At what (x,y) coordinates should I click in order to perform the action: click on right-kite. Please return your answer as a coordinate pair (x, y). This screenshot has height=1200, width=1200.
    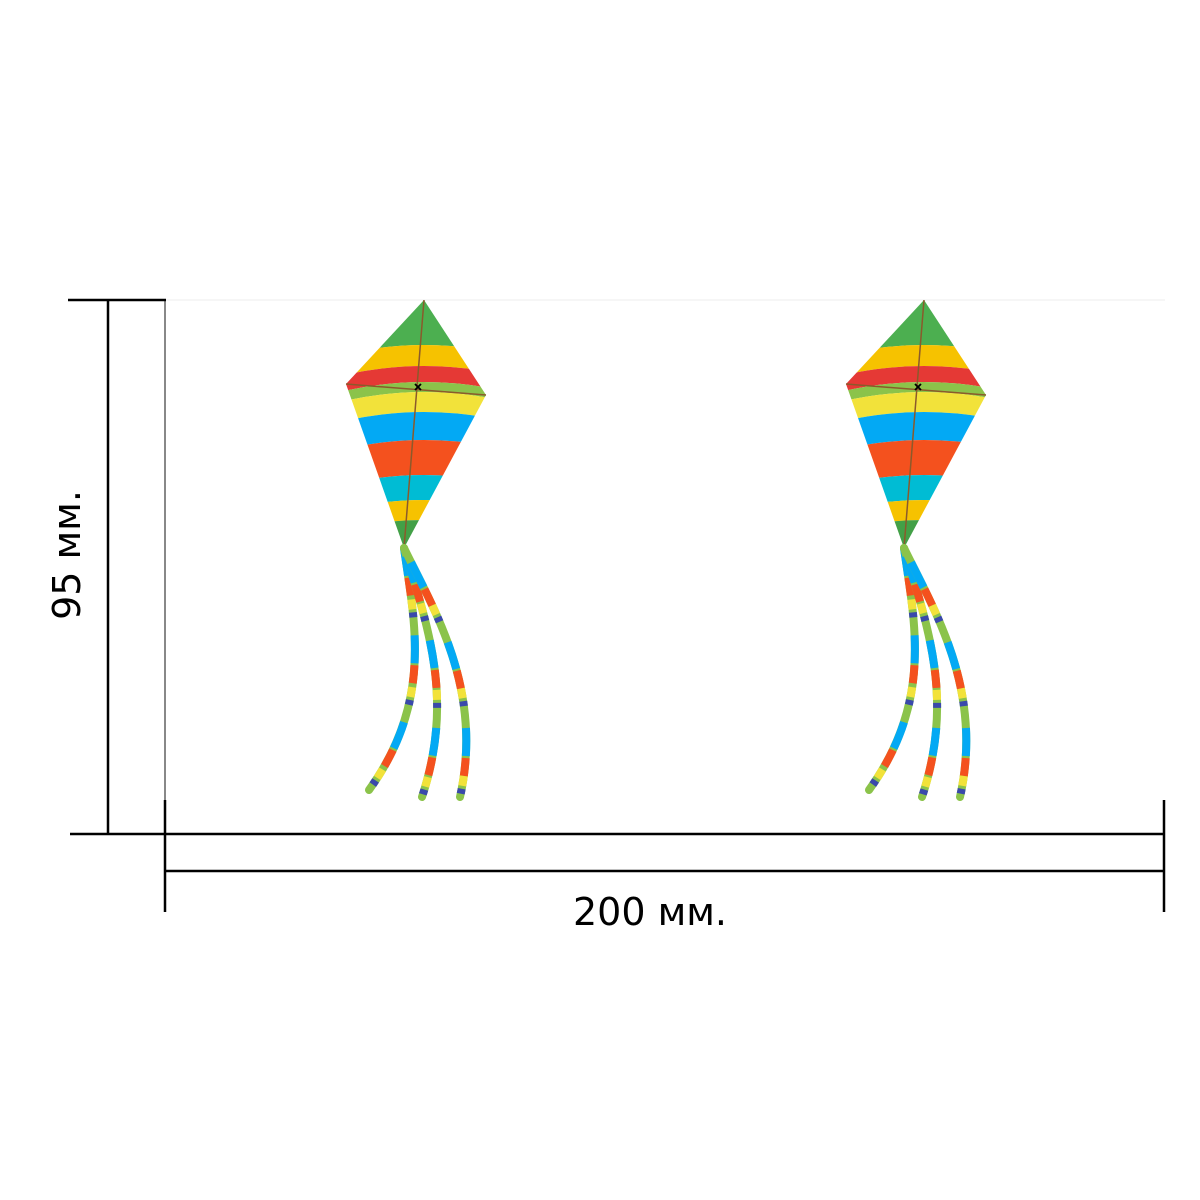
    Looking at the image, I should click on (916, 550).